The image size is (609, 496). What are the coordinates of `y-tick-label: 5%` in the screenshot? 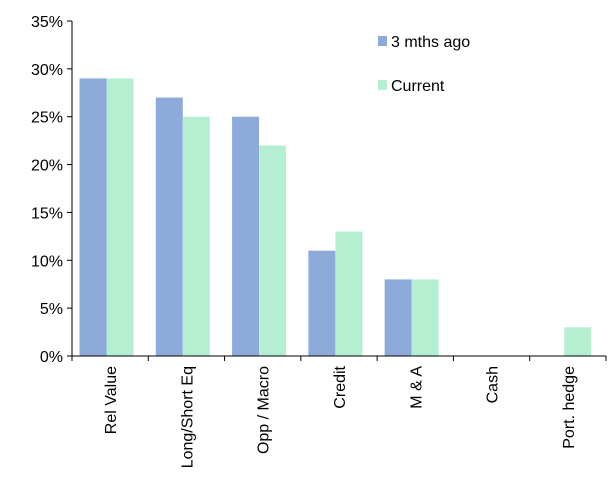 It's located at (51, 309).